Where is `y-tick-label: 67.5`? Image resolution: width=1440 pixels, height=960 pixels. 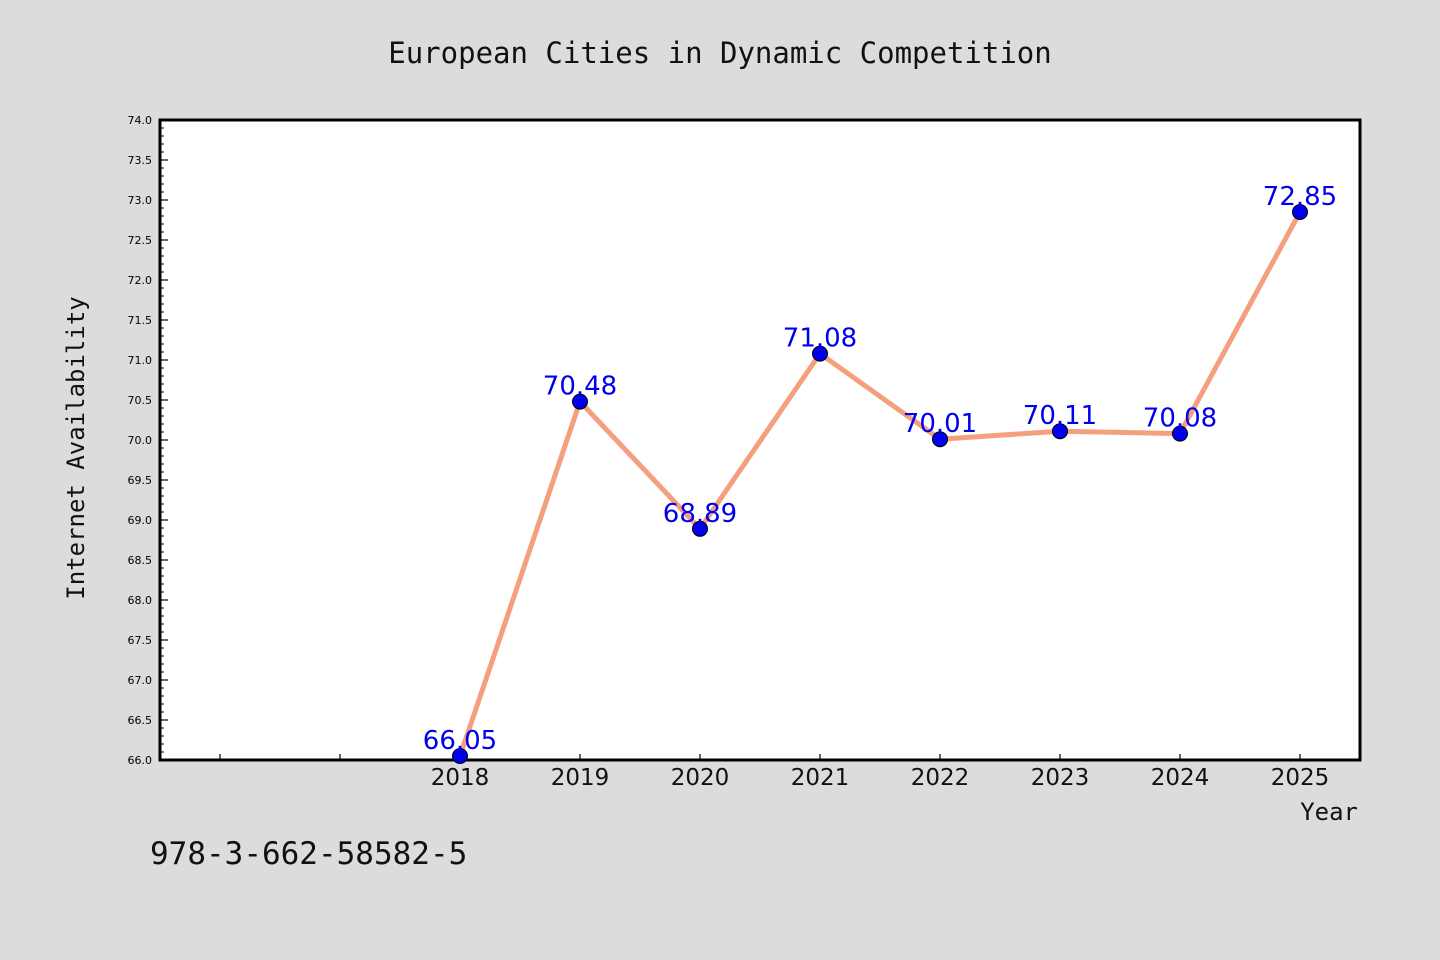 y-tick-label: 67.5 is located at coordinates (140, 640).